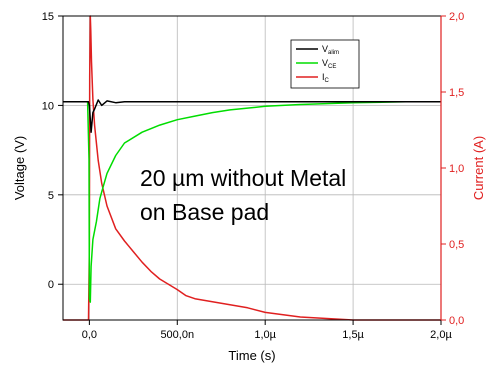 The height and width of the screenshot is (369, 489). What do you see at coordinates (456, 17) in the screenshot?
I see `y-right-tick-label-4: 2,0` at bounding box center [456, 17].